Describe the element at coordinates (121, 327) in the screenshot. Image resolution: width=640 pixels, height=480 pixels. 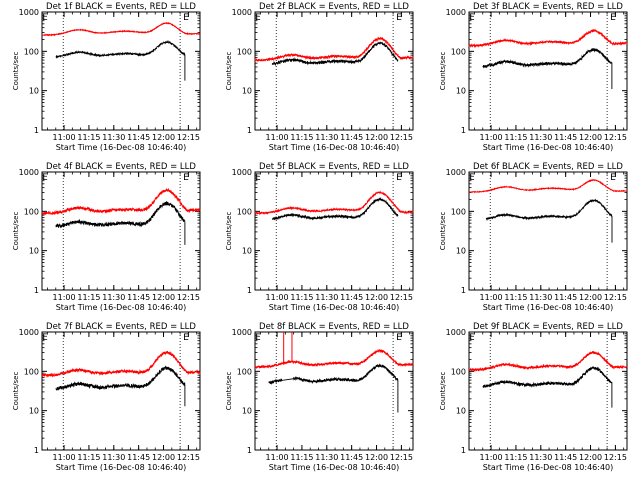
I see `panel-title: Det 7f BLACK = Events, RED = LLD` at that location.